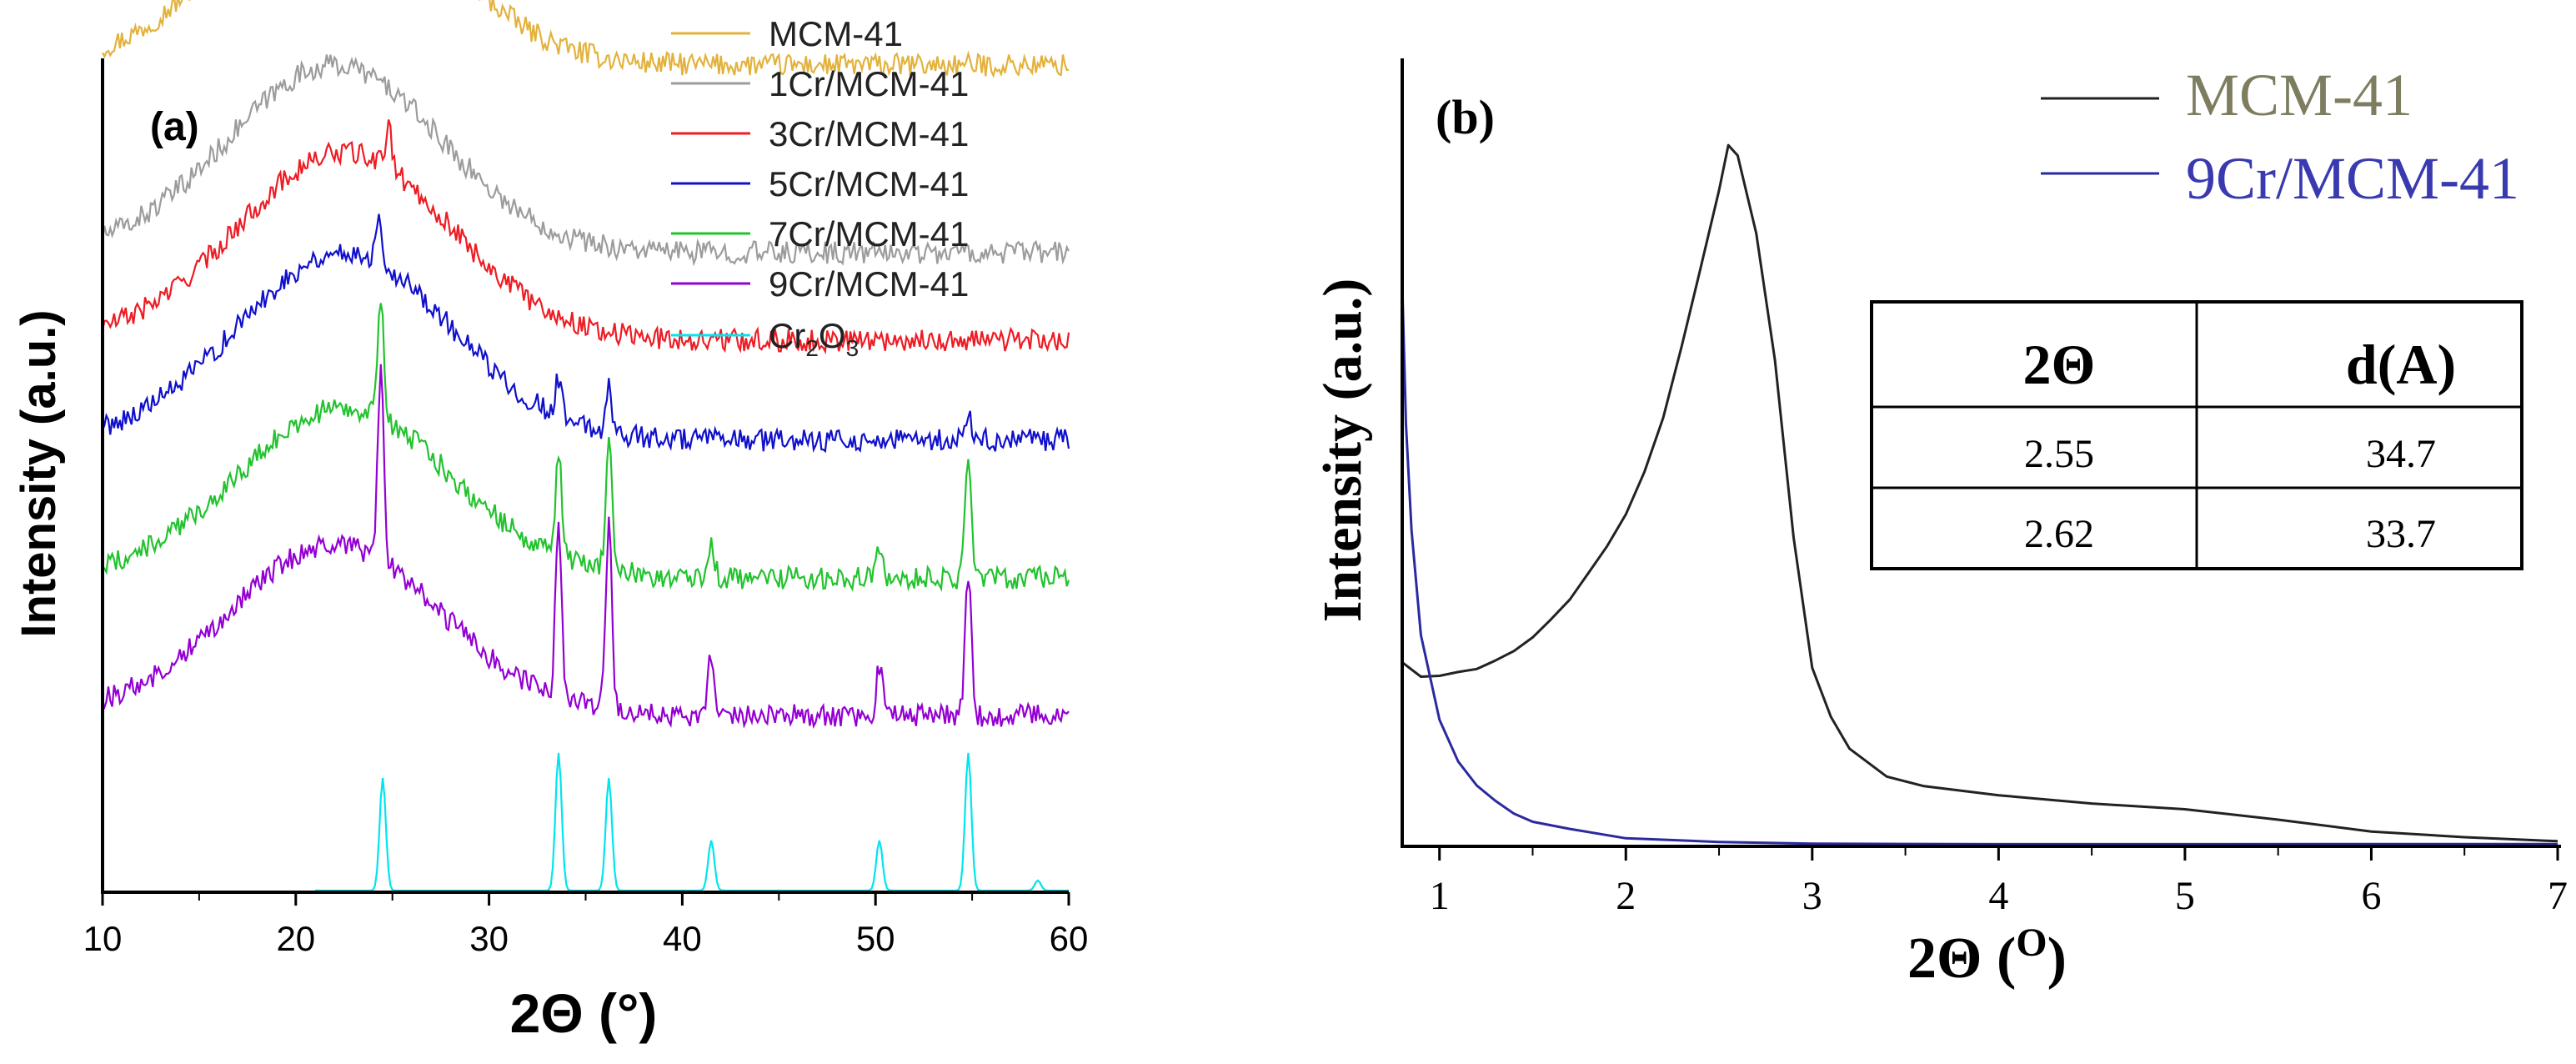 The image size is (2576, 1064). Describe the element at coordinates (2299, 95) in the screenshot. I see `legend-label-b-mcm-41: MCM-41` at that location.